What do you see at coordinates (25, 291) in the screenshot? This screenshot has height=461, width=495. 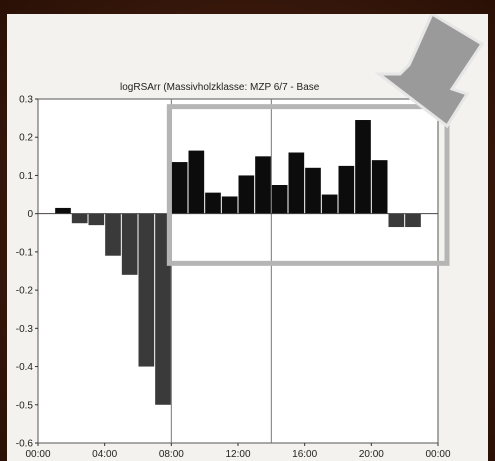 I see `y-tick-label: -0.2` at bounding box center [25, 291].